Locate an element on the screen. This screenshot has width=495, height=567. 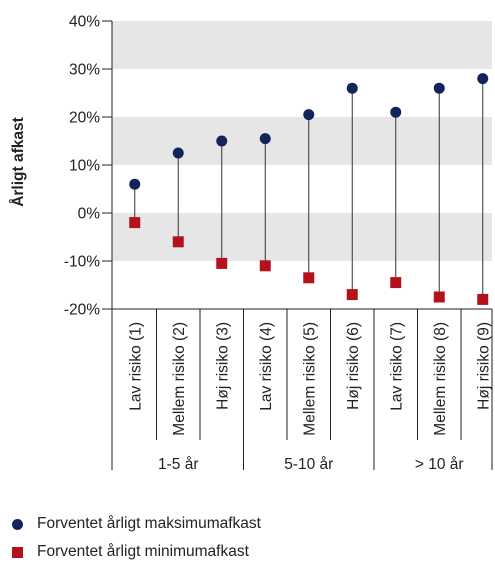
y-axis-label: Årligt afkast is located at coordinates (18, 162).